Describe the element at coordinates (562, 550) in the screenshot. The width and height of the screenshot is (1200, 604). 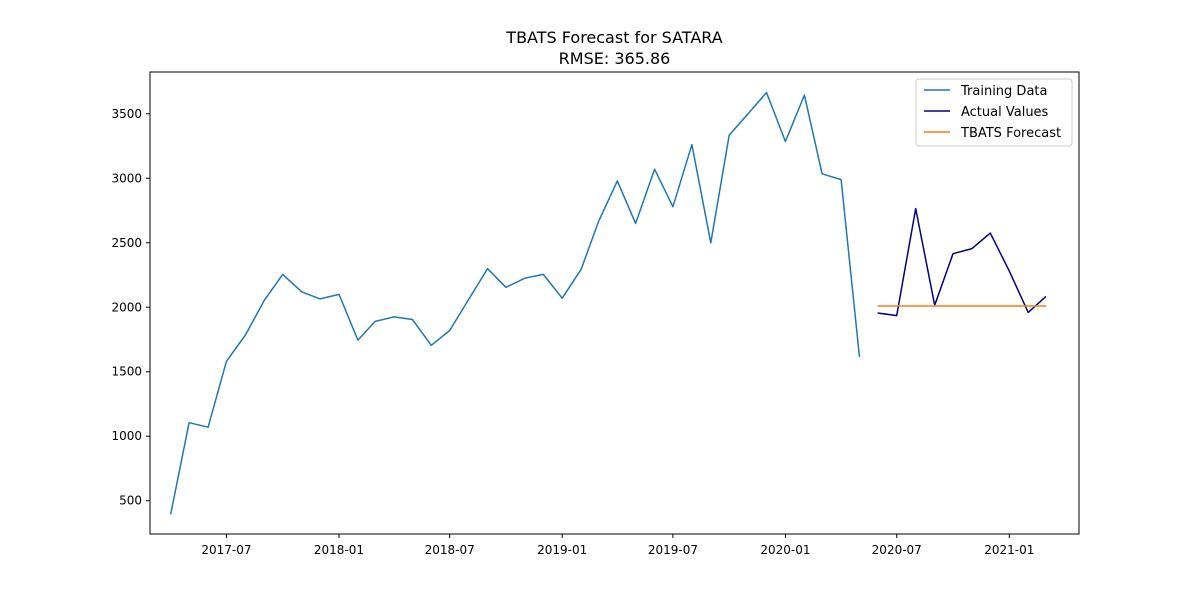
I see `x-tick-label: 2019-01` at that location.